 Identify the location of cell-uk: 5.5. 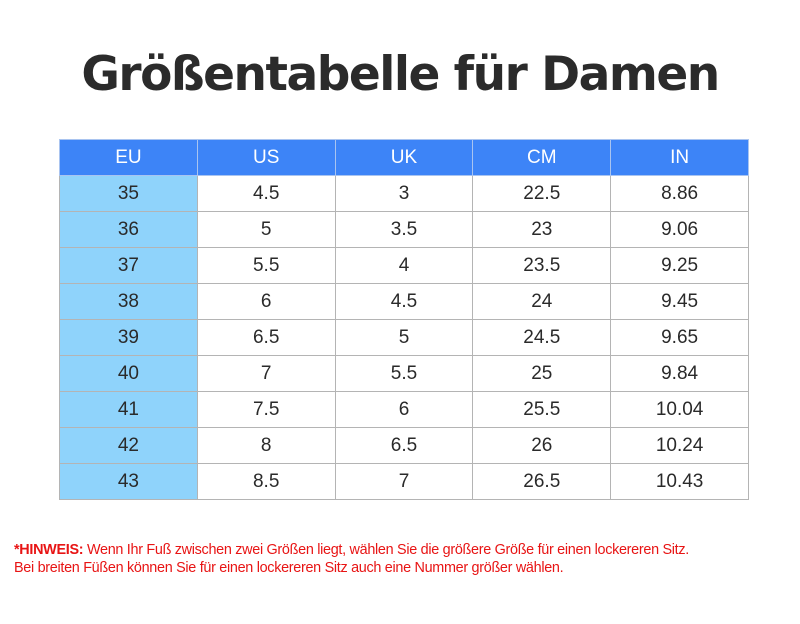
(404, 373).